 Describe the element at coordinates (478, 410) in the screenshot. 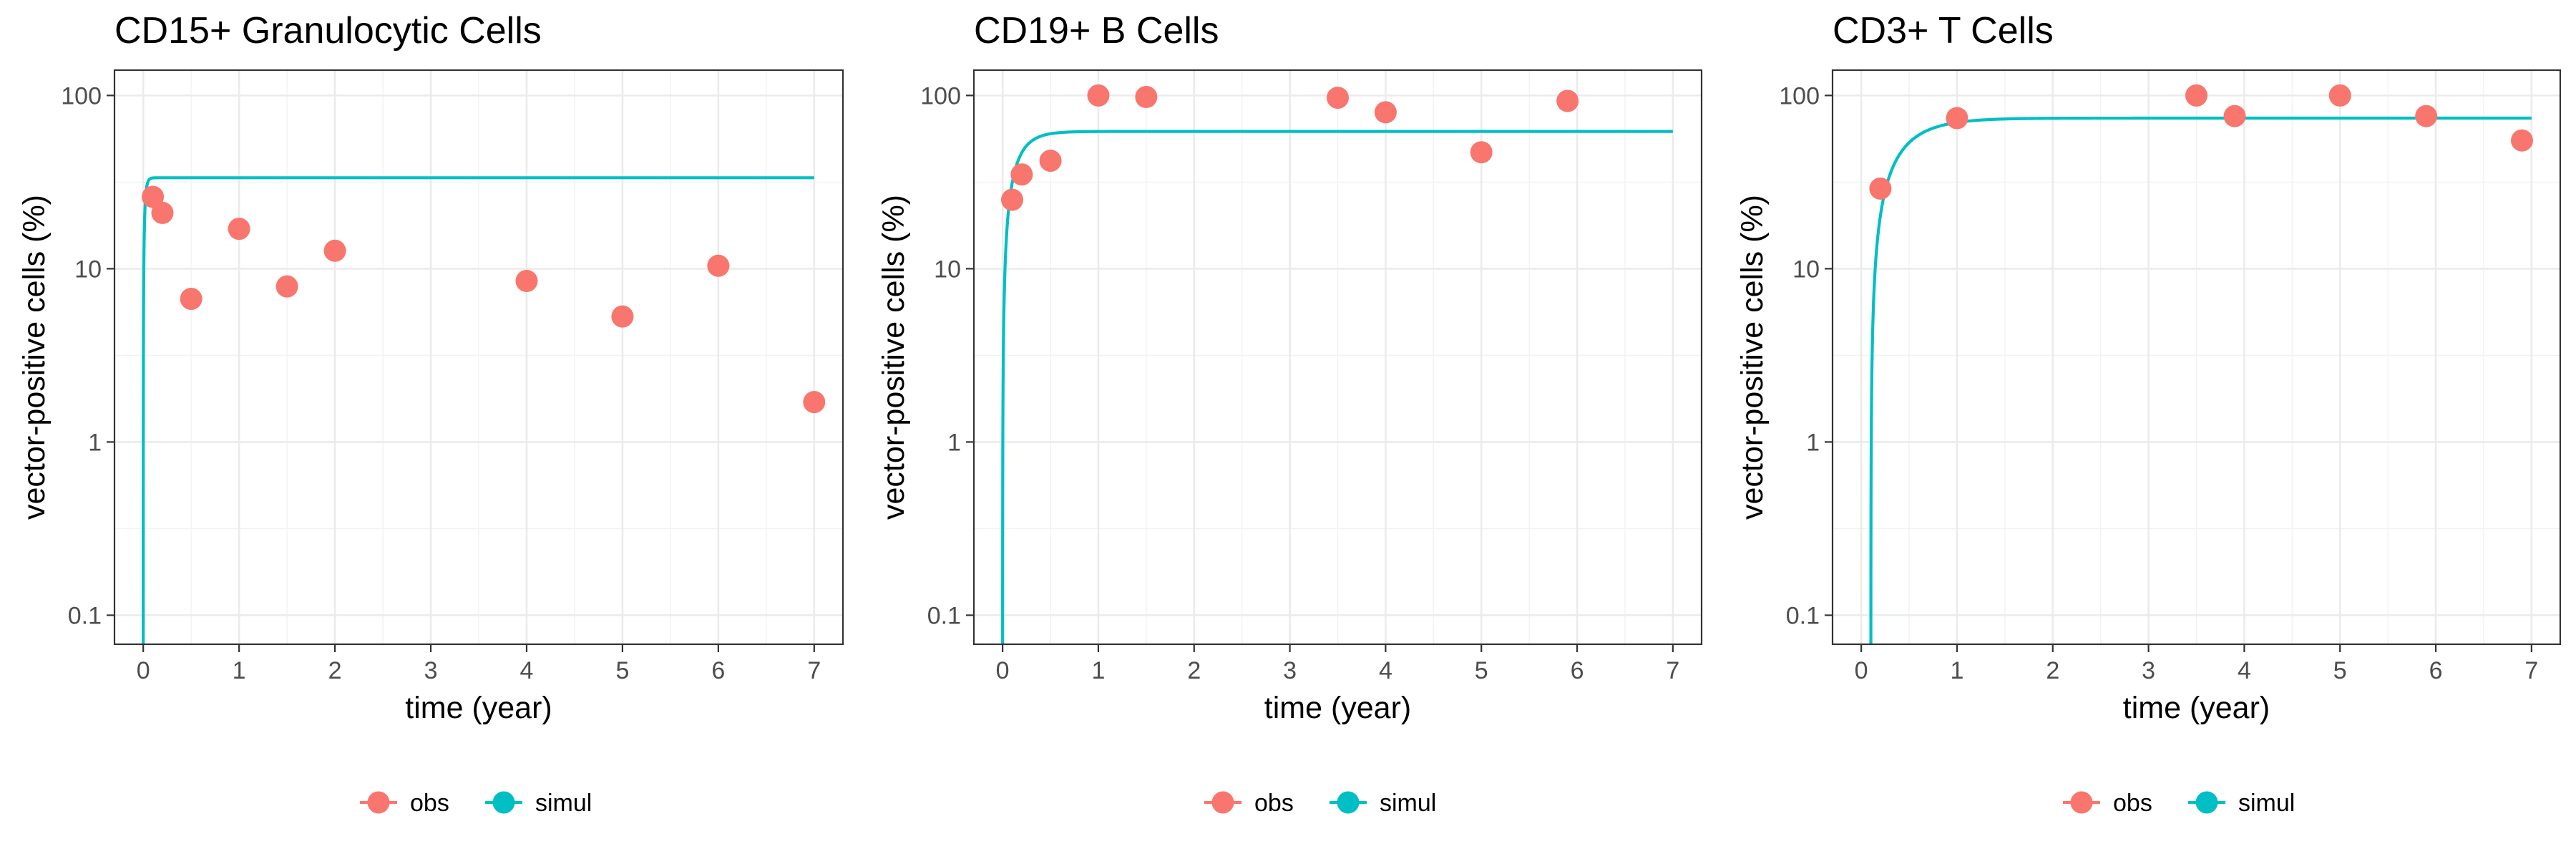

I see `series-line-simul` at that location.